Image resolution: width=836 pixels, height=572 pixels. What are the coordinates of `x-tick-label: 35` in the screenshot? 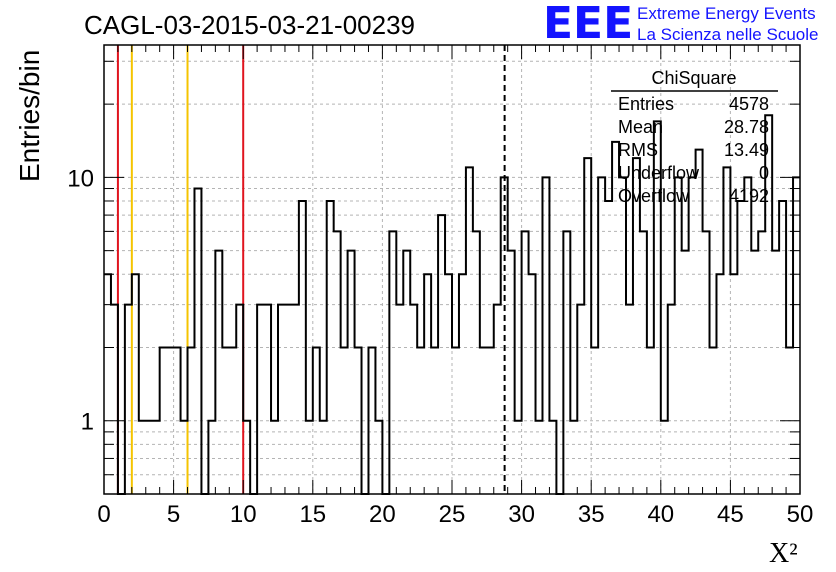 It's located at (591, 514).